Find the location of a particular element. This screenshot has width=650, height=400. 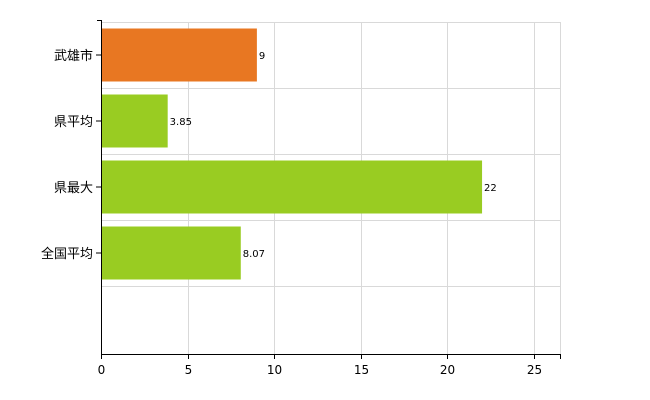

data-label: 8.07 is located at coordinates (254, 254).